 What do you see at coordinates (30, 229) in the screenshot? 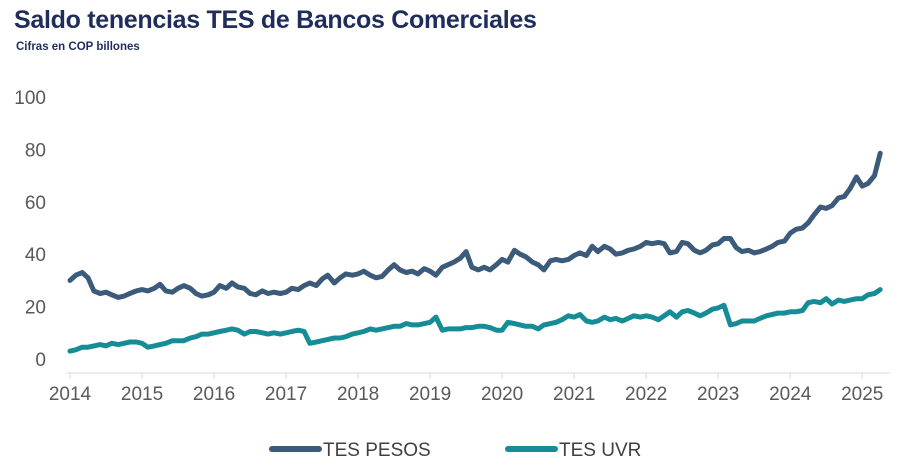
I see `y-axis-ticks: 0 20 40 60 80 100` at bounding box center [30, 229].